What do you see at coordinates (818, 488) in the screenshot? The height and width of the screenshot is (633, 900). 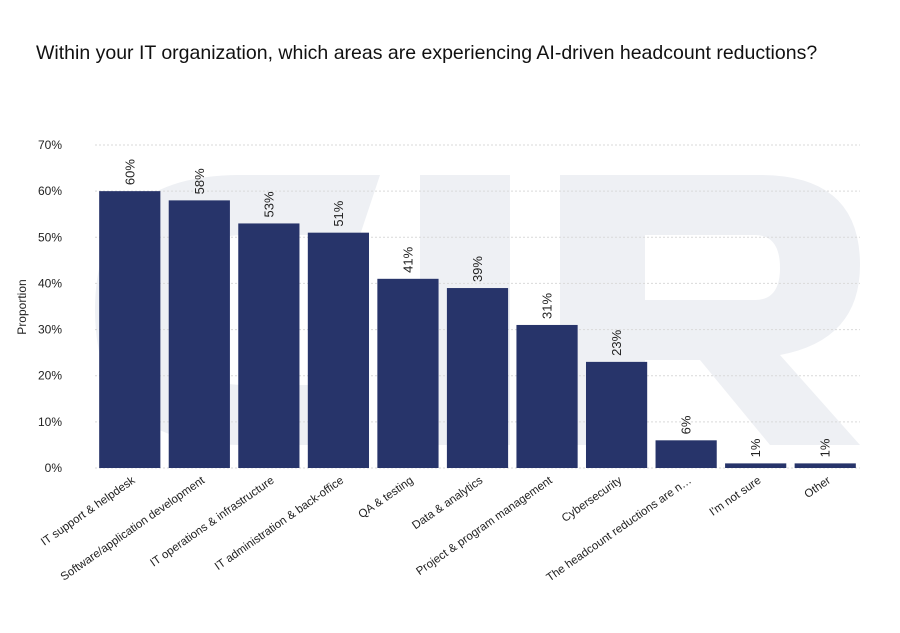 I see `x-tick-label: Other` at bounding box center [818, 488].